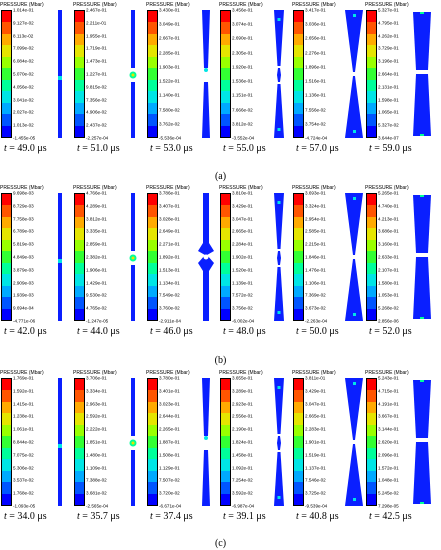 The height and width of the screenshot is (550, 441). I want to click on time-value: 51.0 μs, so click(105, 148).